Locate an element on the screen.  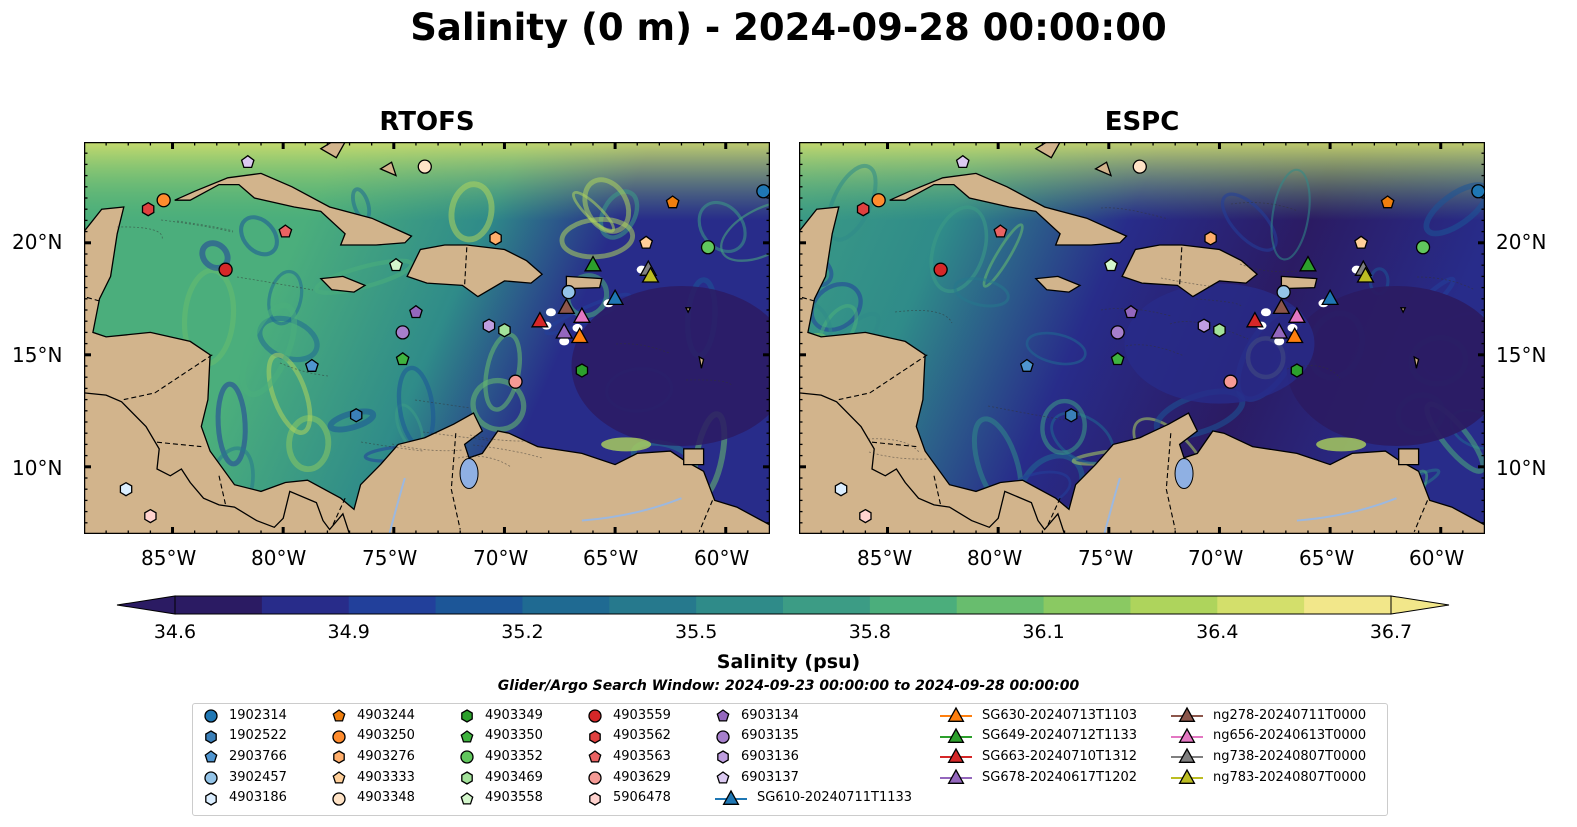
legend-label: 4903558 is located at coordinates (514, 798).